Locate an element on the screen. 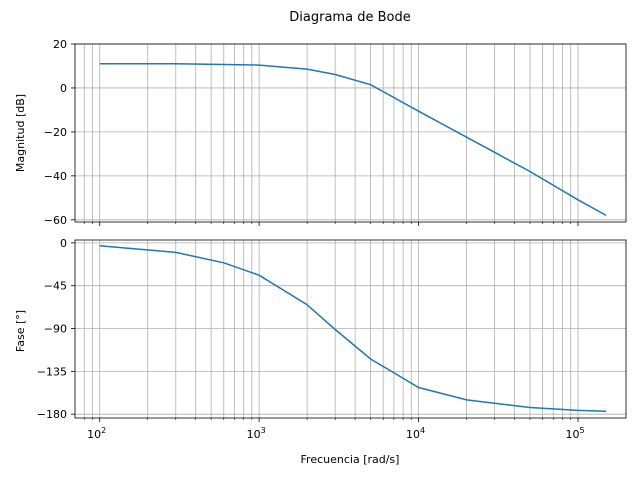 The width and height of the screenshot is (640, 480). x-axis-label: Frecuencia [rad/s] is located at coordinates (350, 459).